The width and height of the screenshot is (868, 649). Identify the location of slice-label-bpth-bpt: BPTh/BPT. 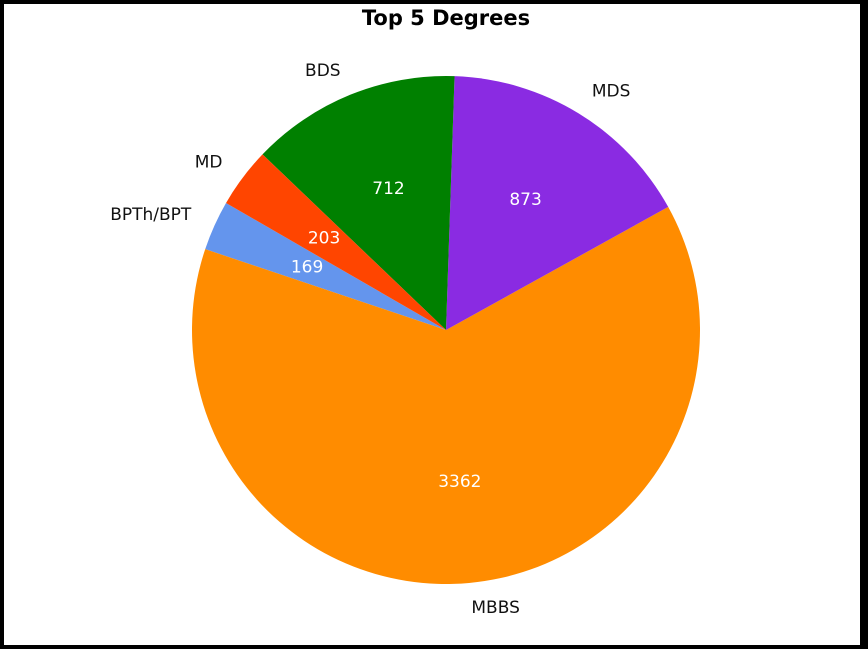
(151, 215).